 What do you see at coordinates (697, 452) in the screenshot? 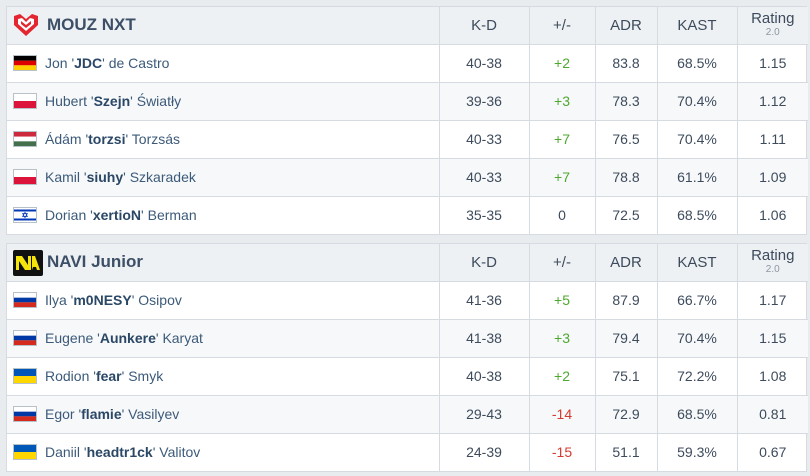
I see `kast-value: 59.3%` at bounding box center [697, 452].